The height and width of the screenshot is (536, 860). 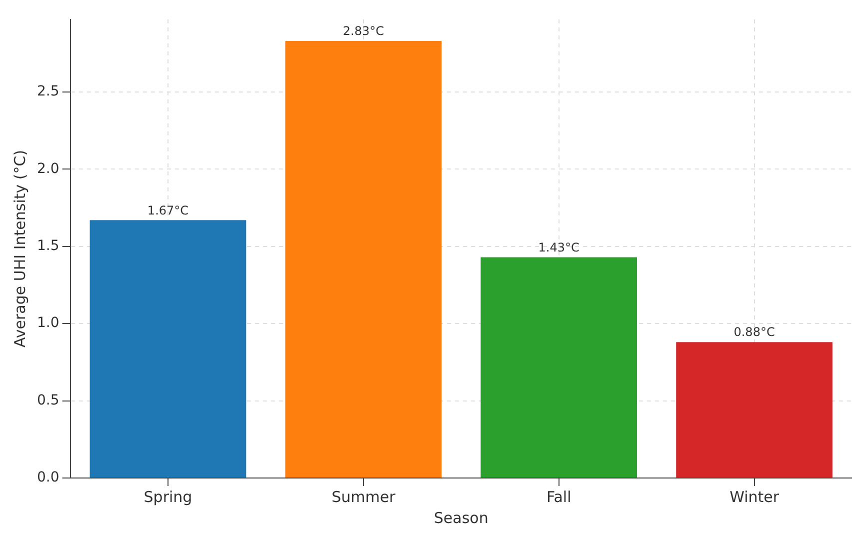 What do you see at coordinates (755, 497) in the screenshot?
I see `x-tick-label: Winter` at bounding box center [755, 497].